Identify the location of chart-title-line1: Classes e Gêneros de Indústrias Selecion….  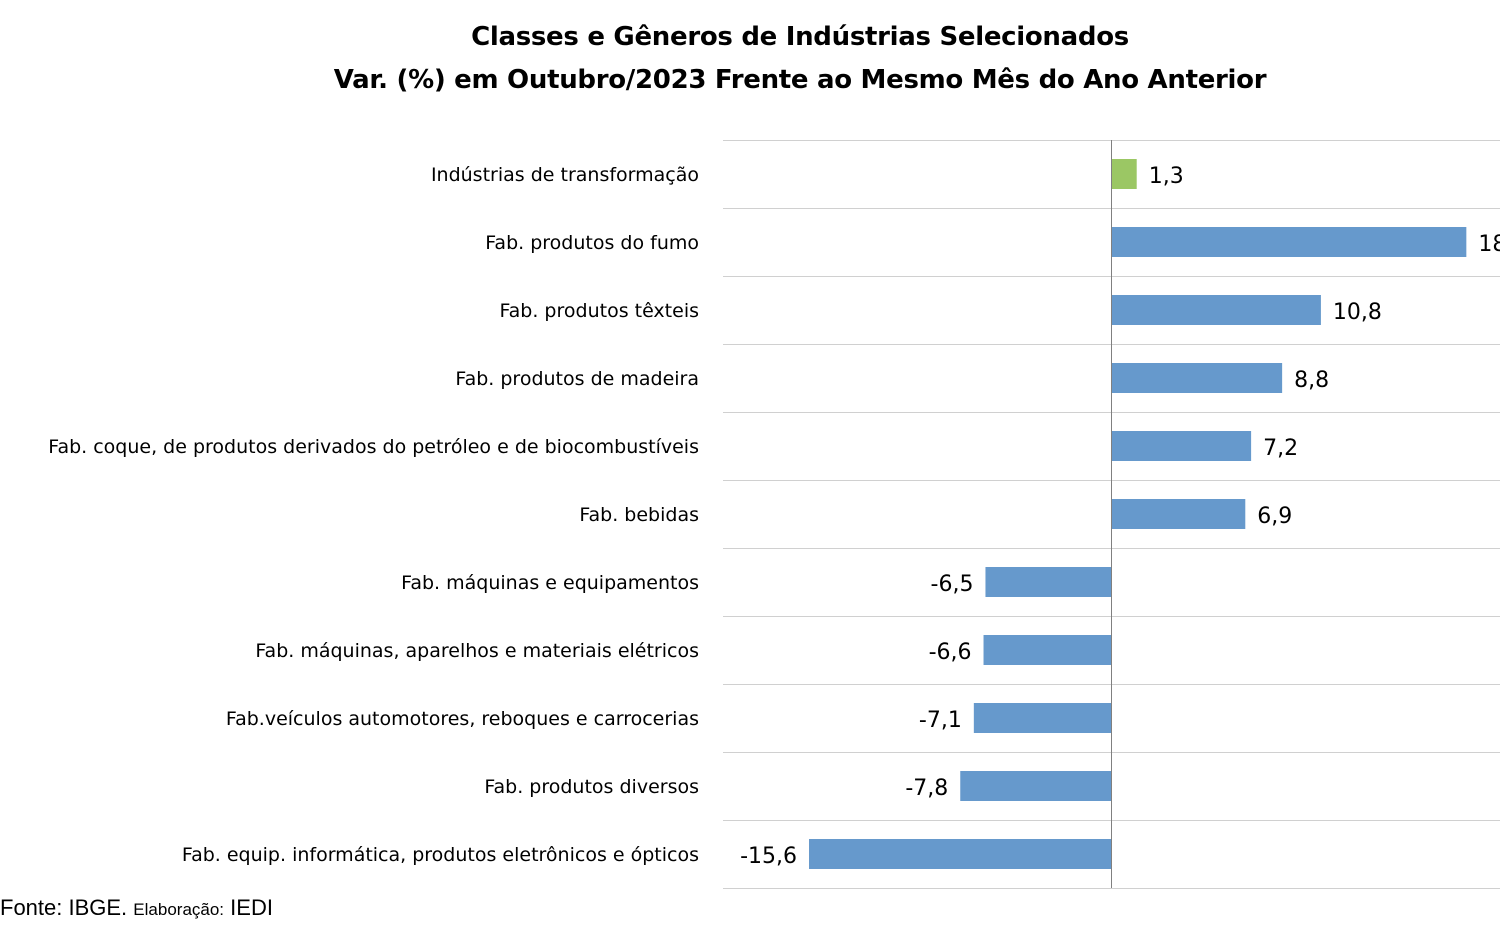
(800, 37).